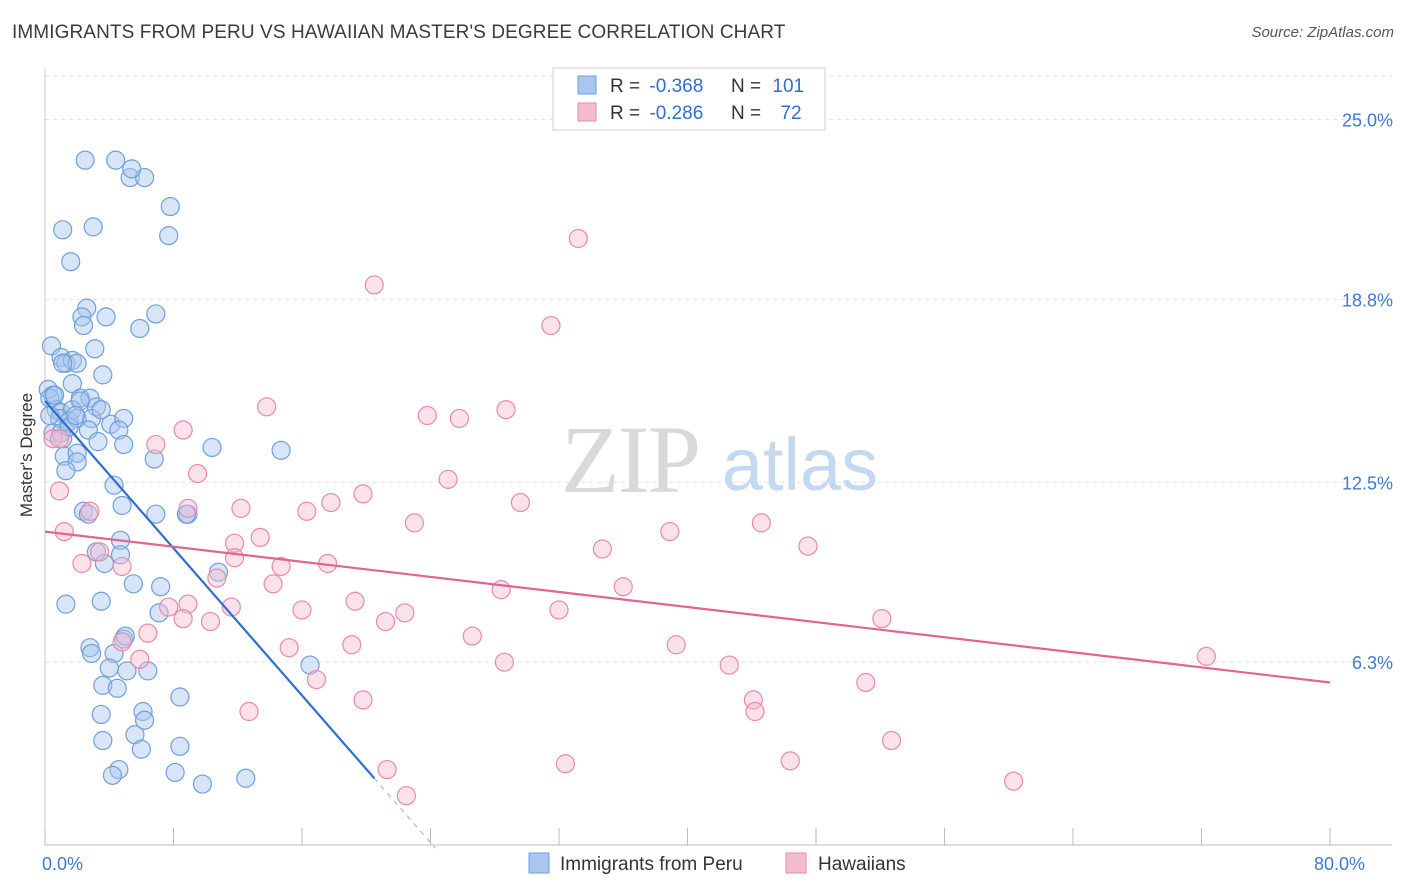 This screenshot has height=892, width=1406. What do you see at coordinates (210, 589) in the screenshot?
I see `peru-trend-line` at bounding box center [210, 589].